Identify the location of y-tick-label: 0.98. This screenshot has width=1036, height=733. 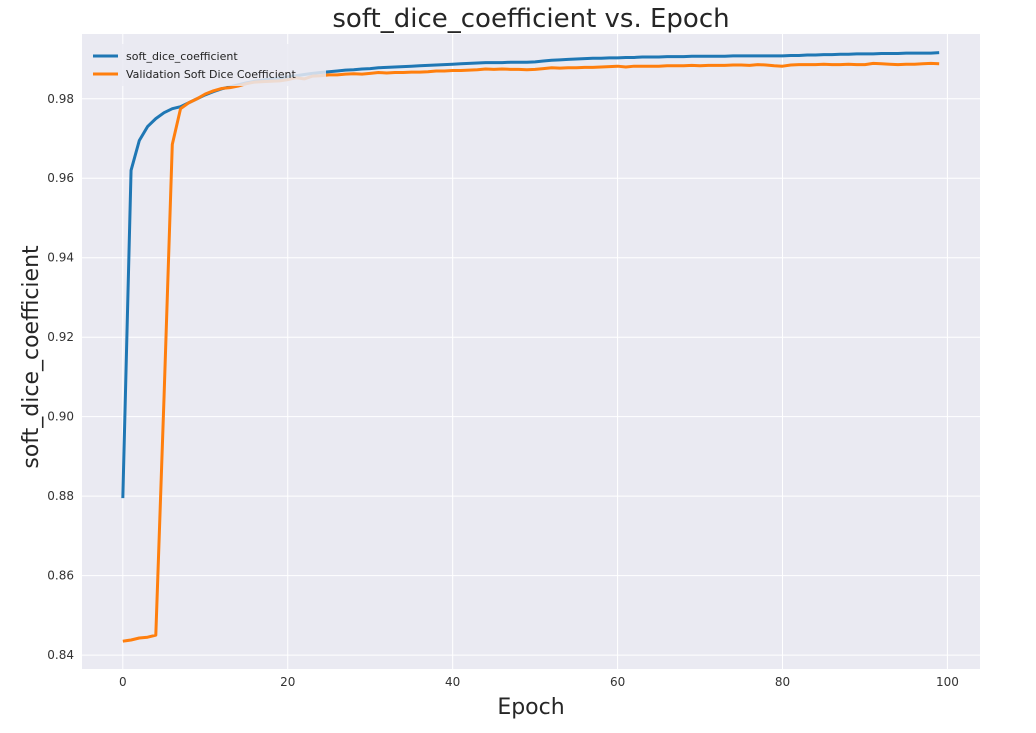
(60, 99).